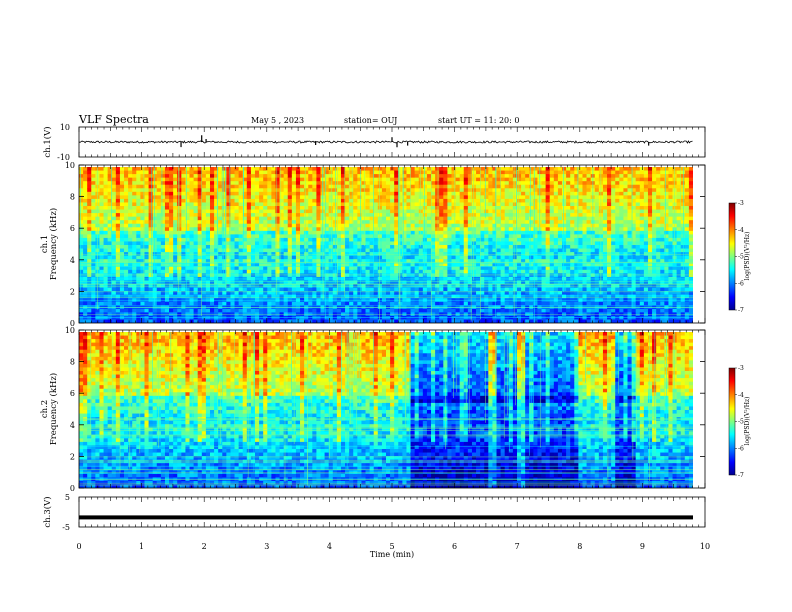 The image size is (792, 612). I want to click on ch1-spectrogram-ytick: 8, so click(72, 197).